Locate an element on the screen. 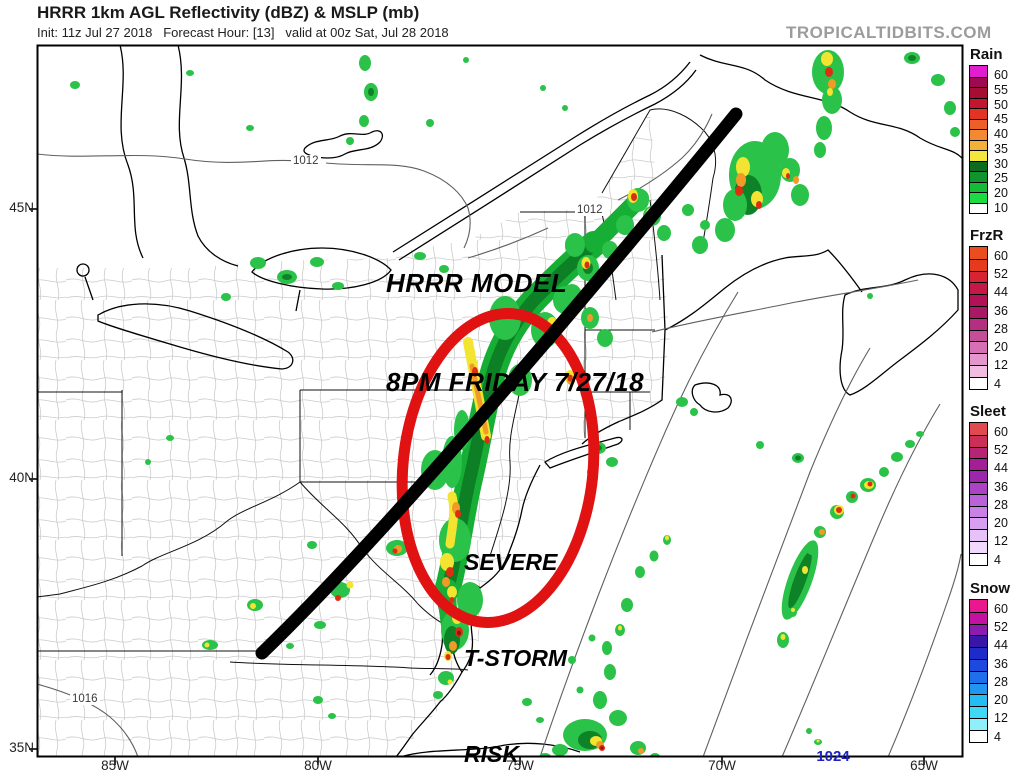 This screenshot has height=772, width=1024. lakes is located at coordinates (234, 208).